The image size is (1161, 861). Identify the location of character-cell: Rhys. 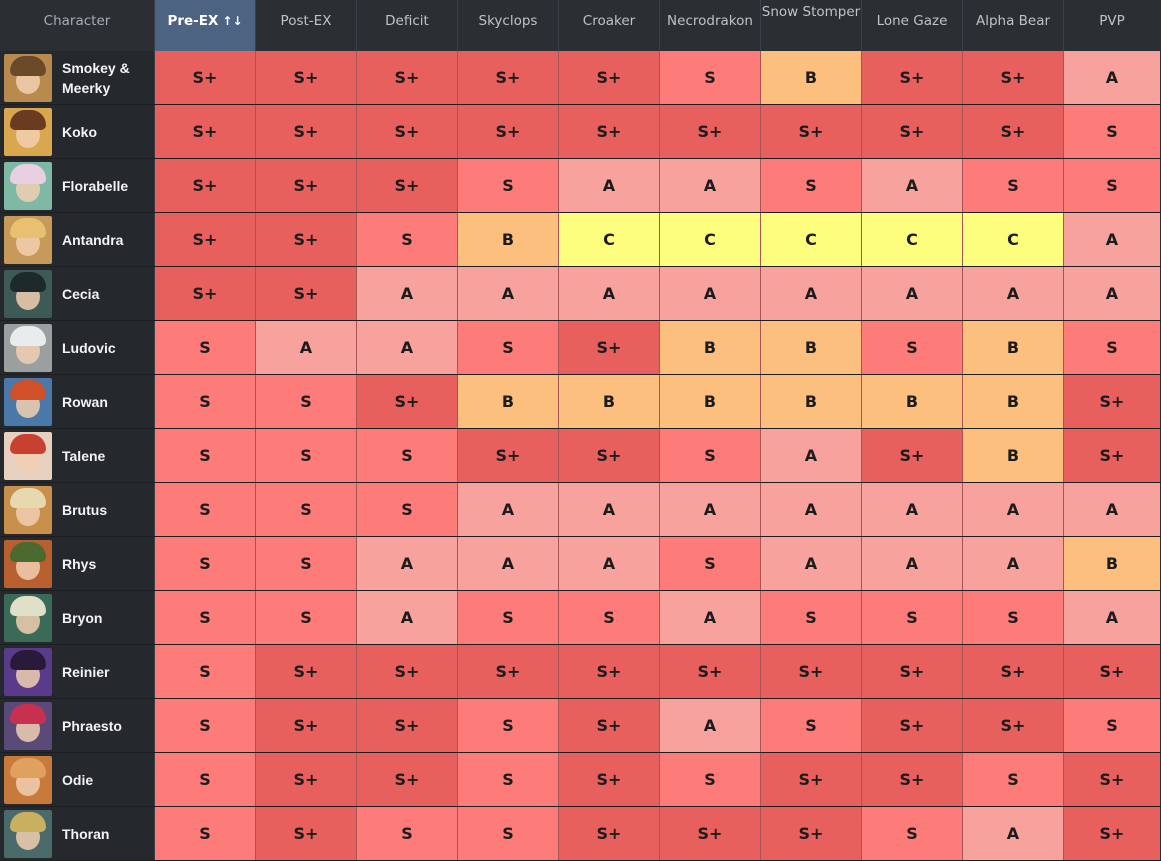
(77, 563).